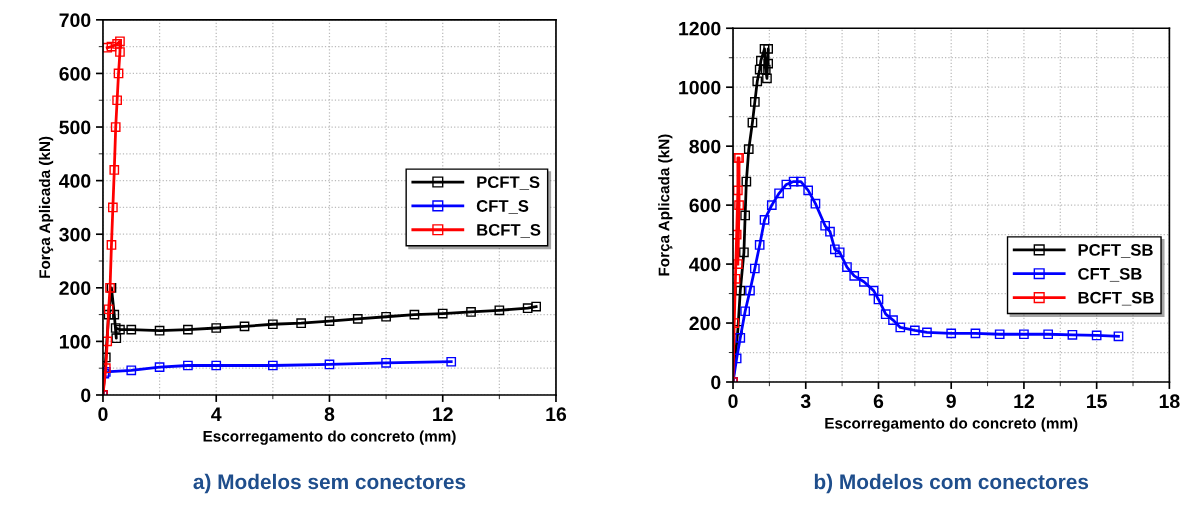 This screenshot has width=1189, height=509. I want to click on x-tick-label: 9, so click(951, 401).